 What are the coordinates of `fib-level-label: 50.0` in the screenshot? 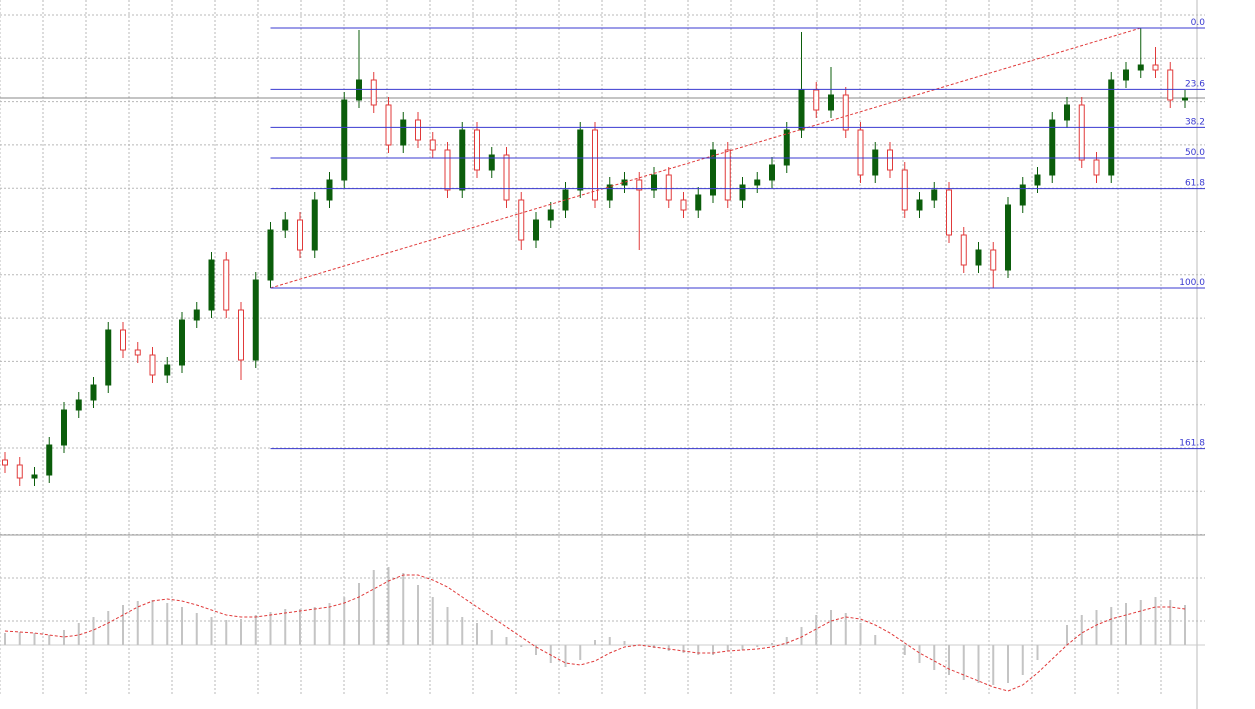 It's located at (1195, 153).